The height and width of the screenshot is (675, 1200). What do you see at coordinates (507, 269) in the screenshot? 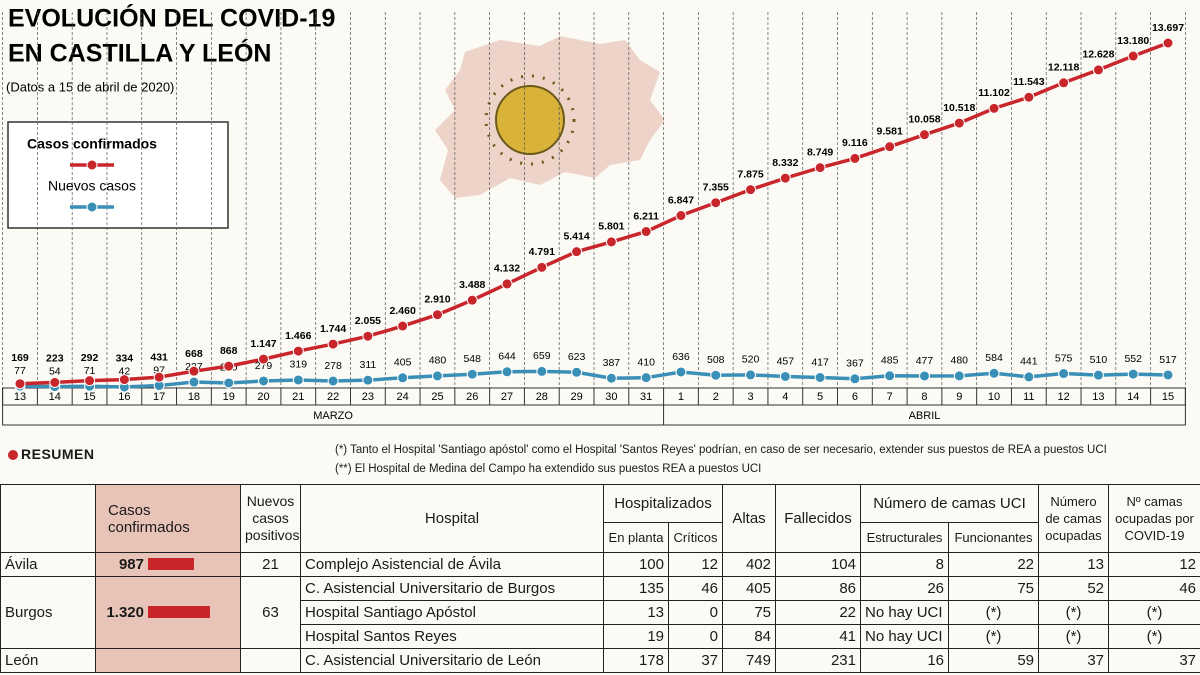
I see `data-label: 4.132` at bounding box center [507, 269].